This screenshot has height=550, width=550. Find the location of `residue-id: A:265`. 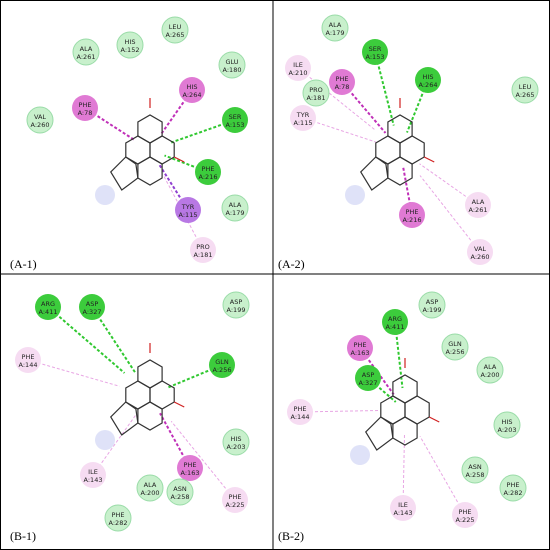

residue-id: A:265 is located at coordinates (525, 95).